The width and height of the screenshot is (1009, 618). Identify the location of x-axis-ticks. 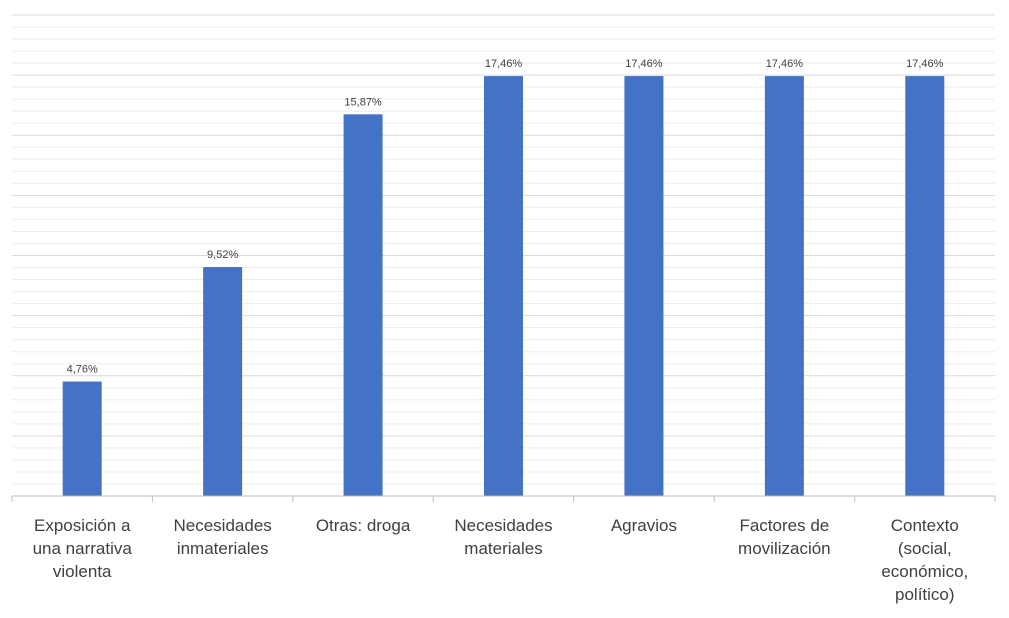
(503, 499).